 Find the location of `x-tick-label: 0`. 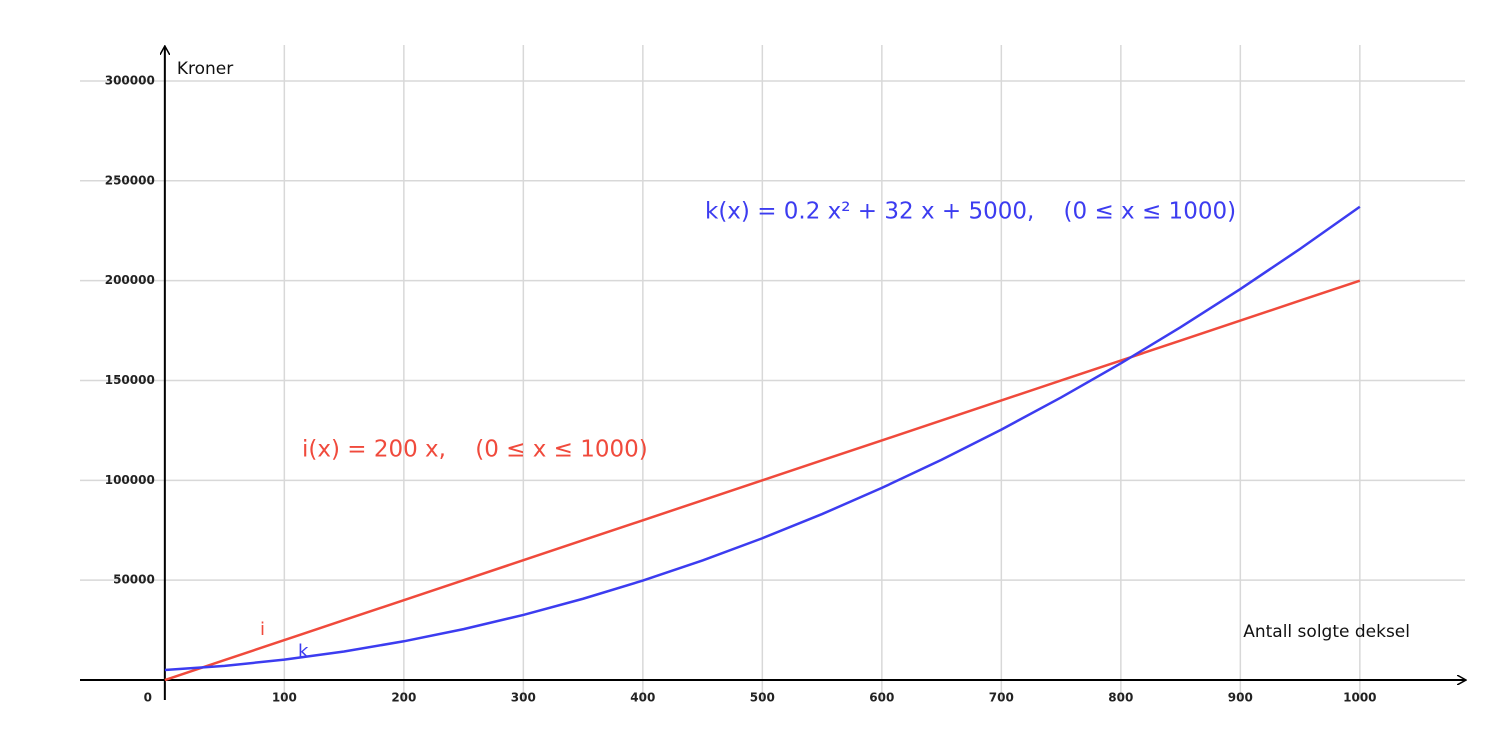

x-tick-label: 0 is located at coordinates (148, 698).